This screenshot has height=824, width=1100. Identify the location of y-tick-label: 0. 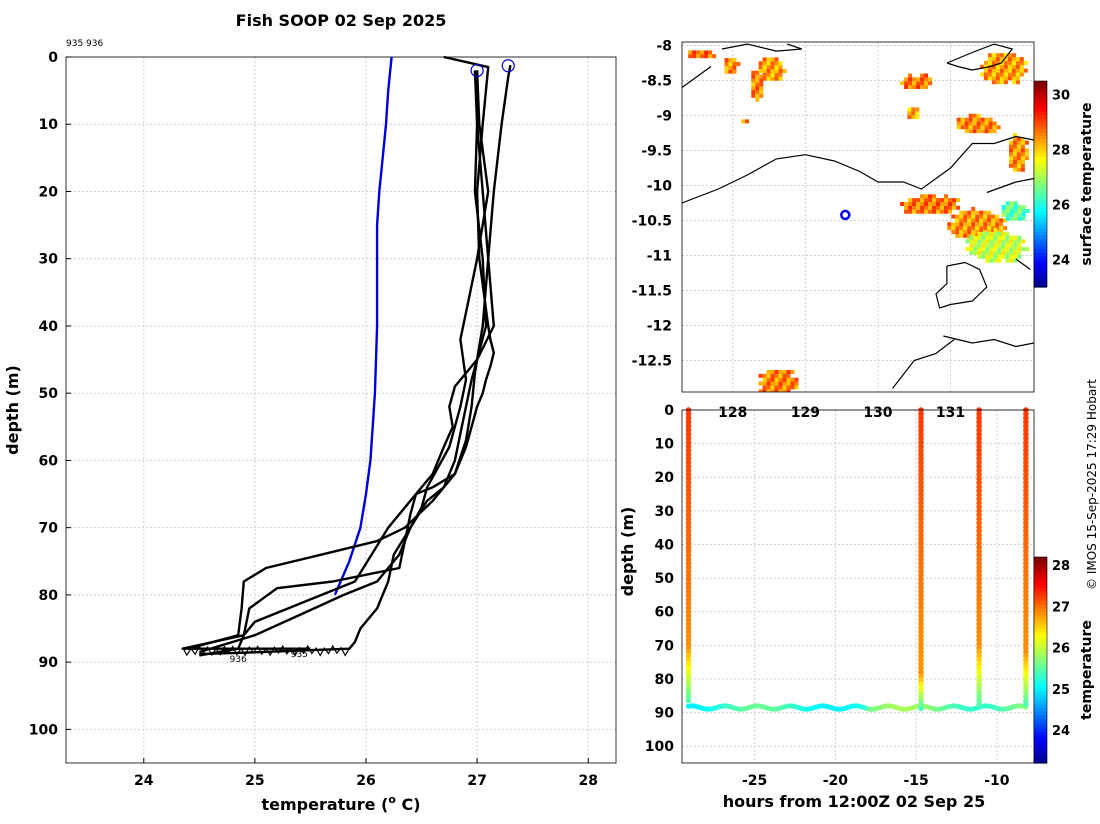
(53, 58).